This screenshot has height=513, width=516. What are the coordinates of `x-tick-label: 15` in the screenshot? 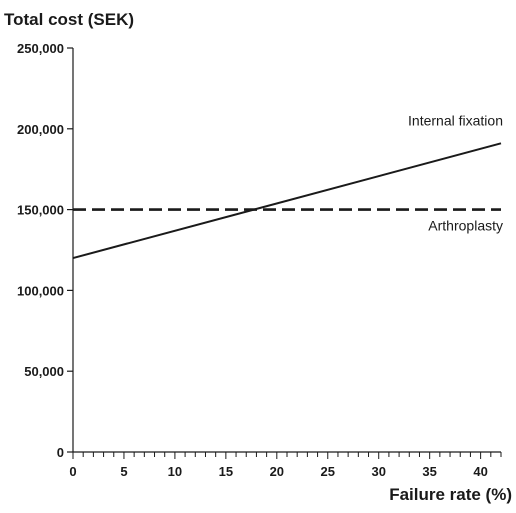 It's located at (226, 471).